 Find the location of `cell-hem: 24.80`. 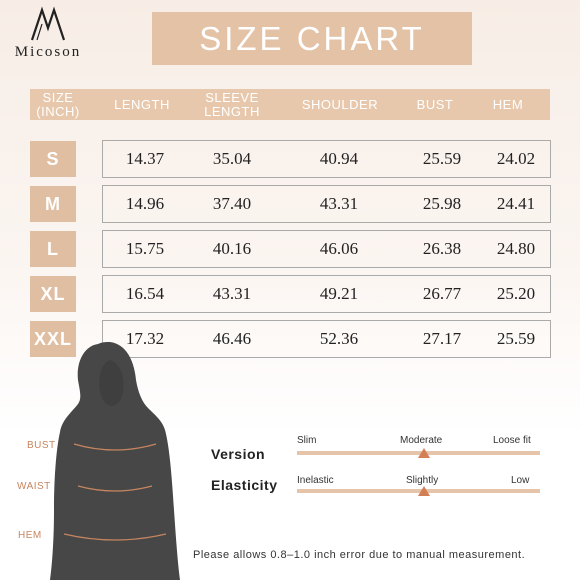

cell-hem: 24.80 is located at coordinates (516, 248).